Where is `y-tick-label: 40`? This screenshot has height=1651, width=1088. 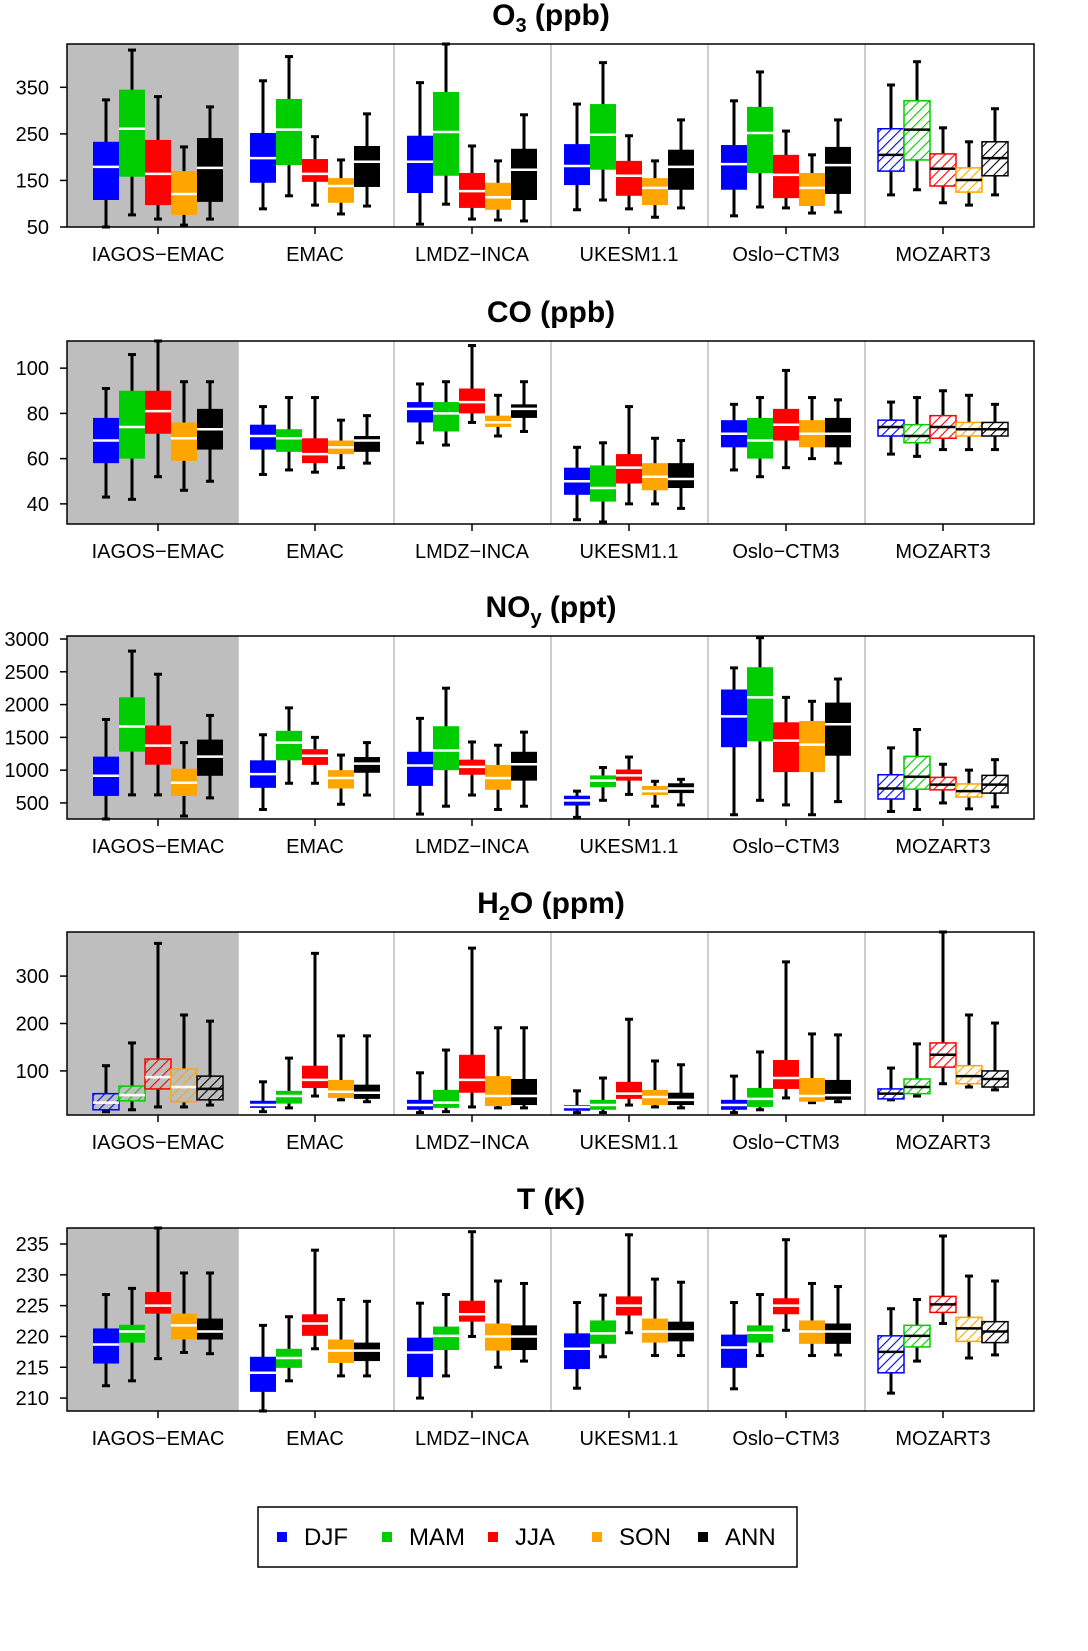
y-tick-label: 40 is located at coordinates (38, 505).